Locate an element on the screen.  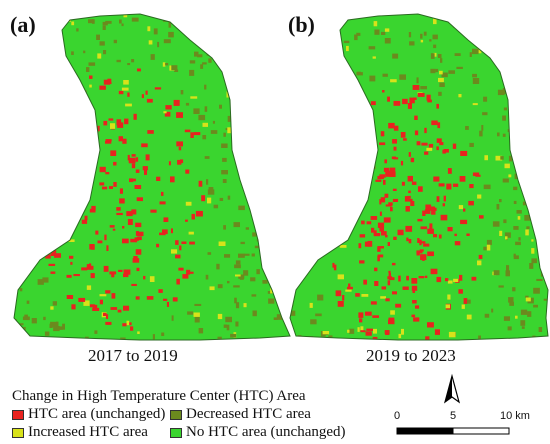
legend-item-decreased: Decreased HTC area is located at coordinates (240, 414).